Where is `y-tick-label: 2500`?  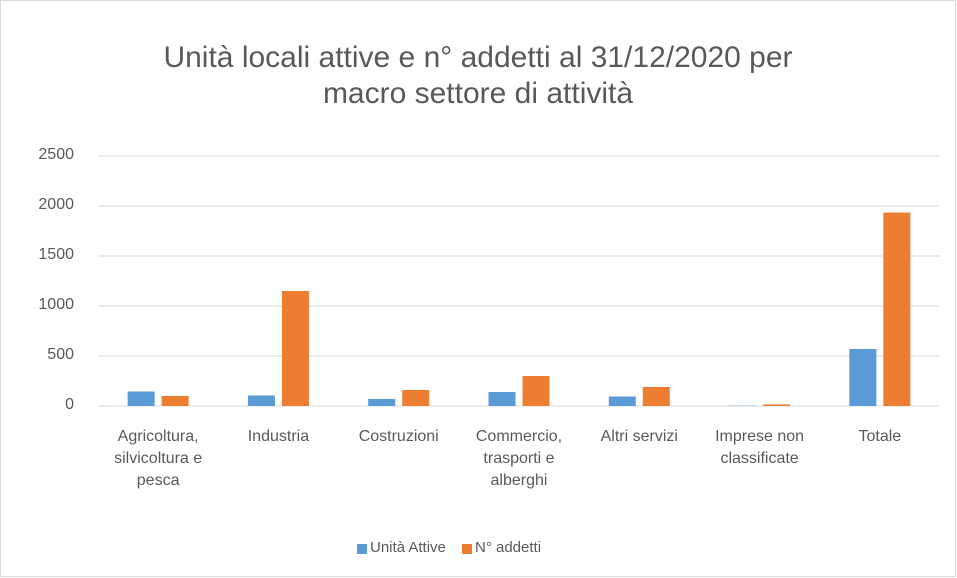 y-tick-label: 2500 is located at coordinates (56, 154).